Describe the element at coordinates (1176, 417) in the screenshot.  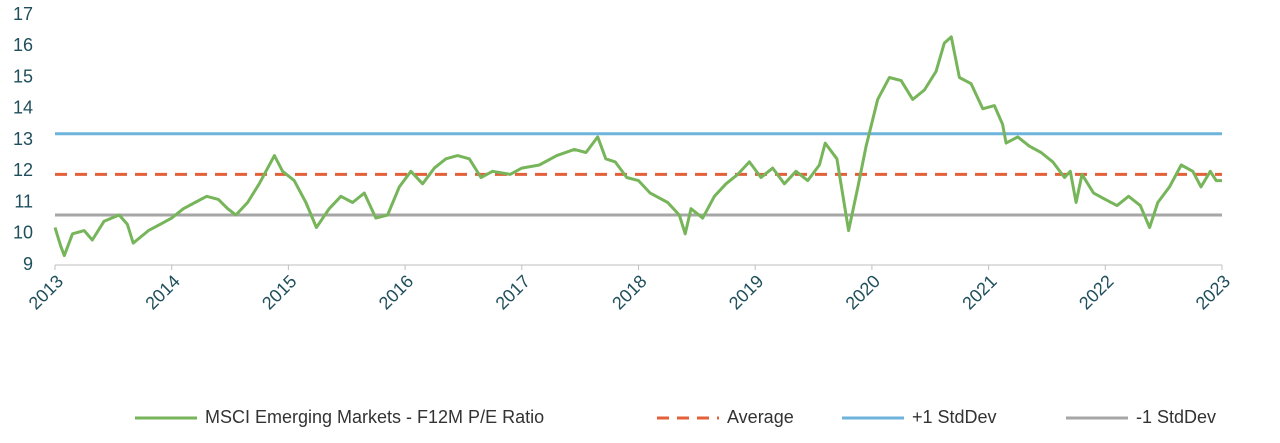
I see `legend-label: -1 StdDev` at that location.